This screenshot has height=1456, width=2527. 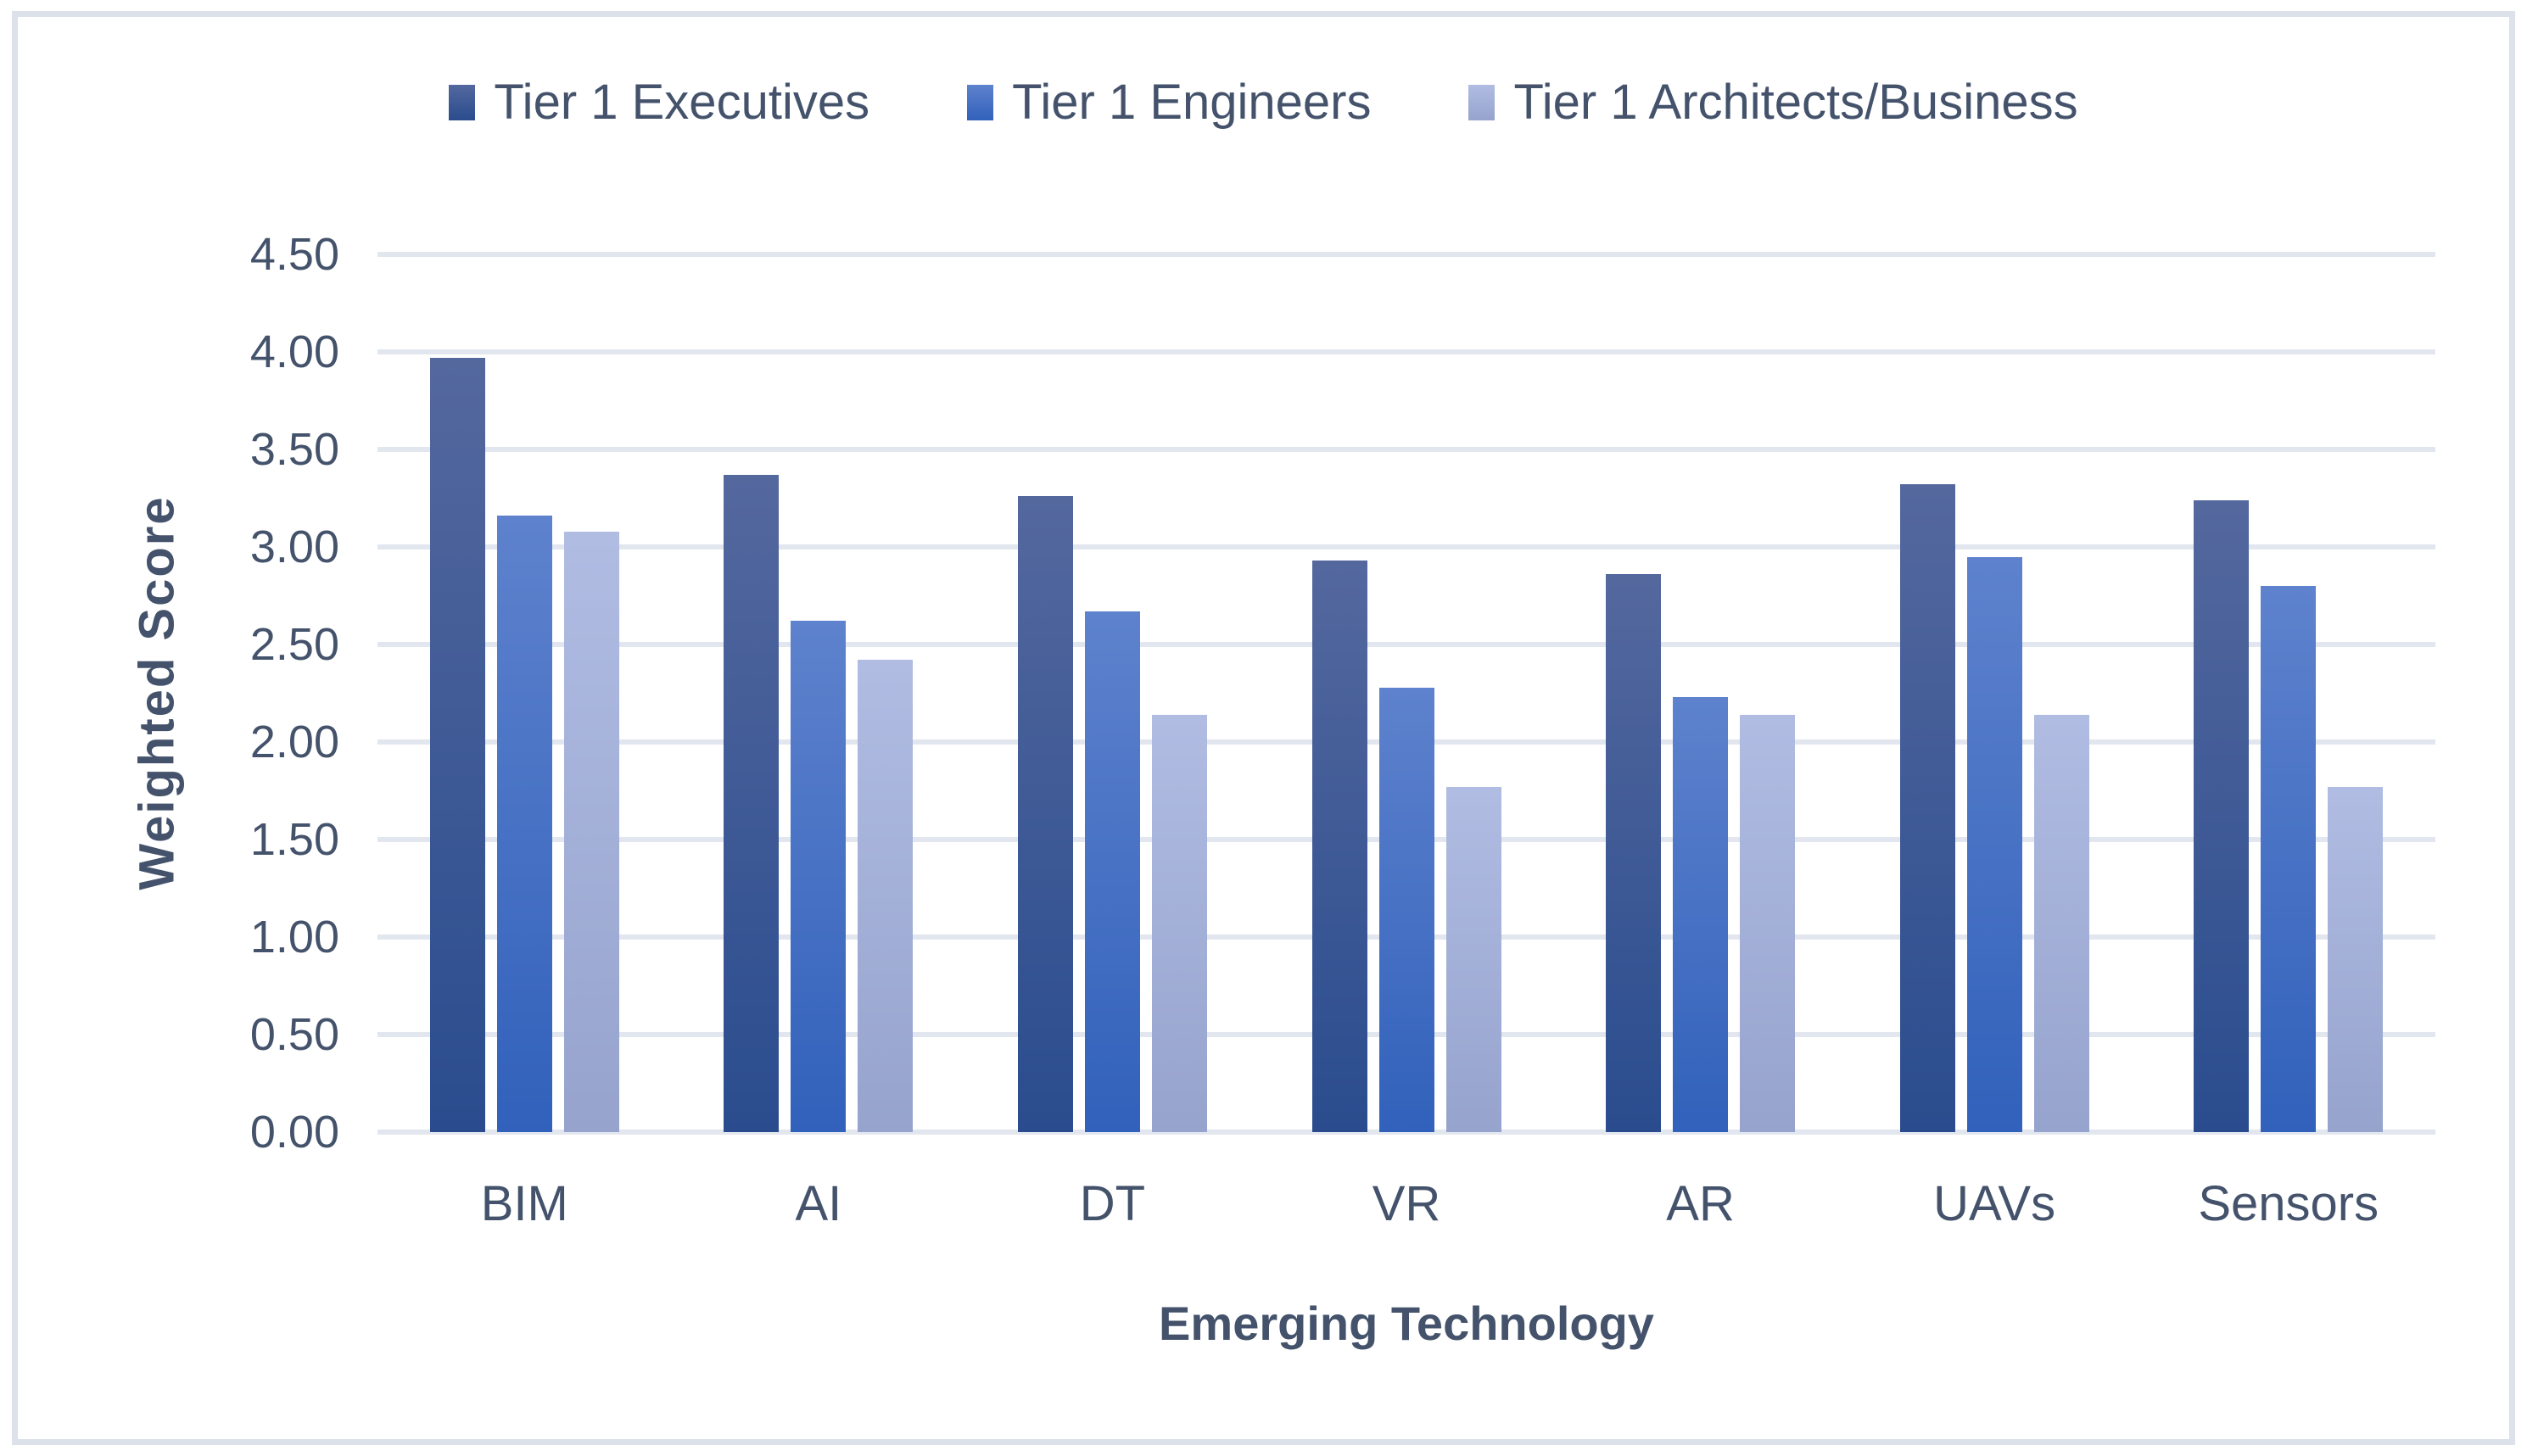 I want to click on bar-sensors-tier-1-engineers, so click(x=2289, y=859).